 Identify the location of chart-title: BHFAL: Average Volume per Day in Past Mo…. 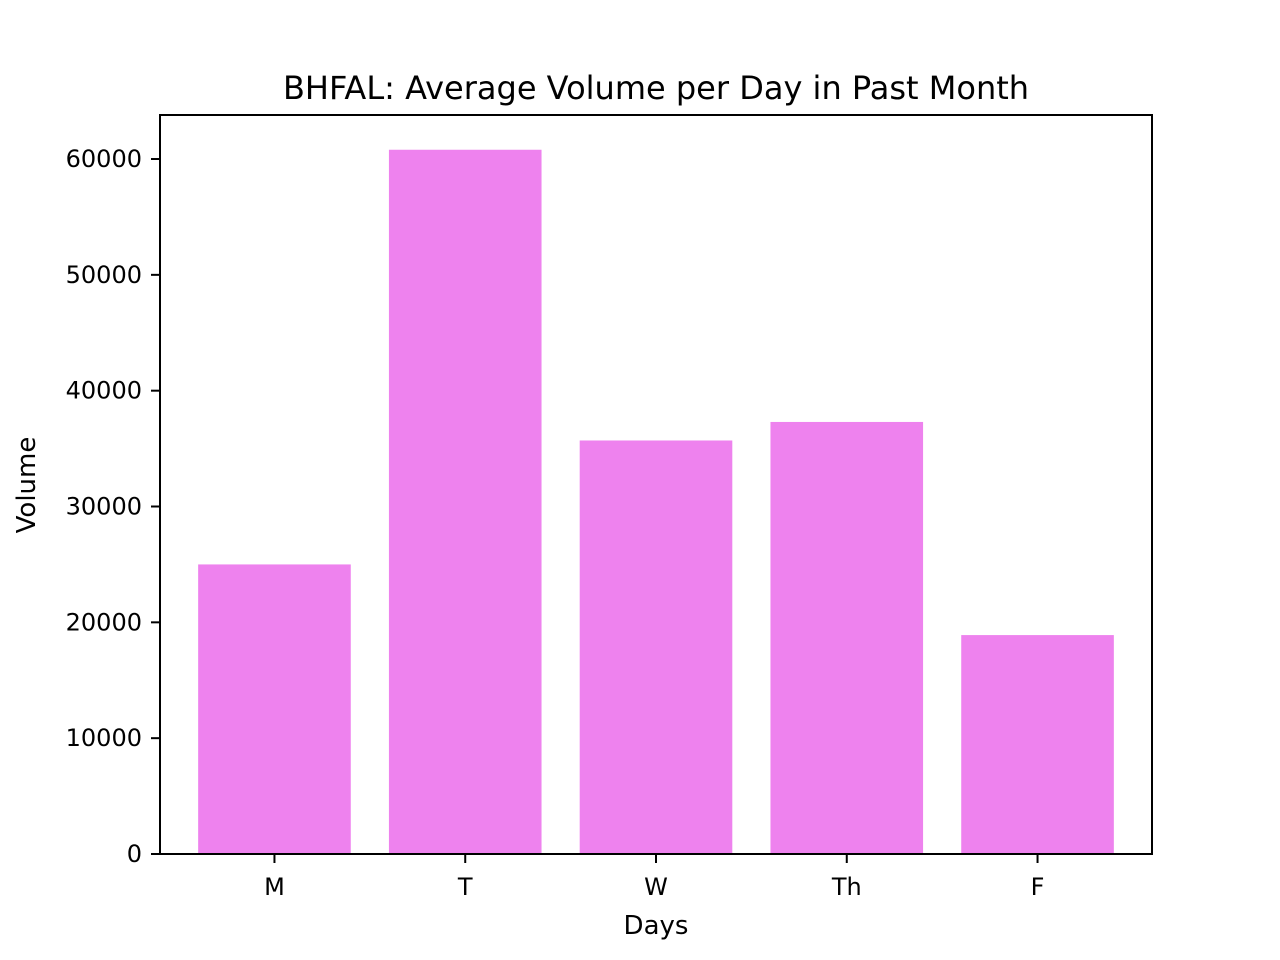
(656, 88).